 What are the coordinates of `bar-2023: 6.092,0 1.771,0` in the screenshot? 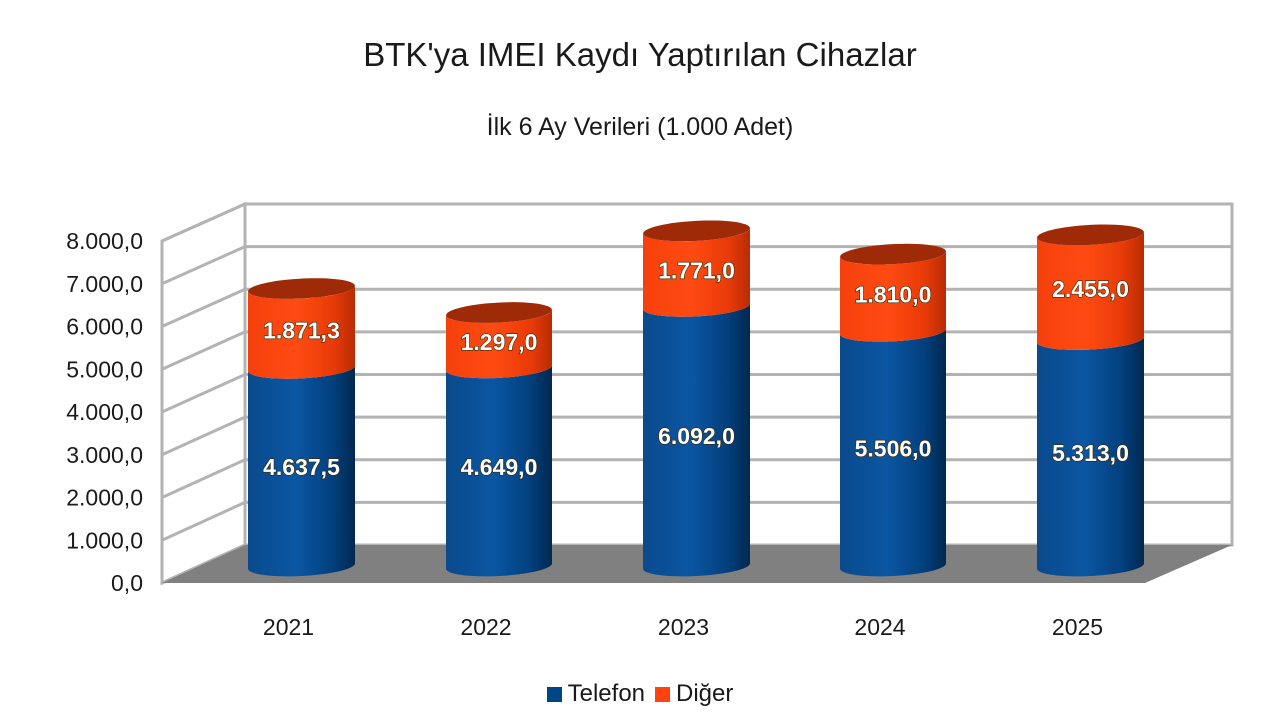 It's located at (697, 398).